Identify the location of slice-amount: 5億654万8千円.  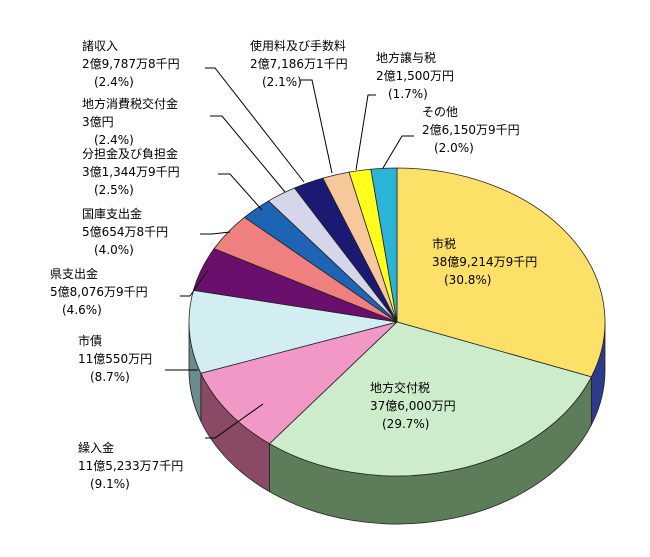
(125, 232).